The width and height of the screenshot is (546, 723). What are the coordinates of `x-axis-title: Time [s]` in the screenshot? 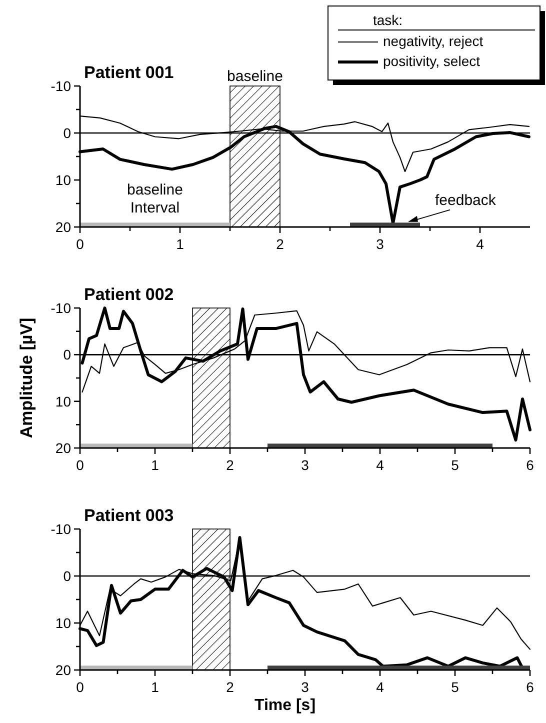 It's located at (285, 705).